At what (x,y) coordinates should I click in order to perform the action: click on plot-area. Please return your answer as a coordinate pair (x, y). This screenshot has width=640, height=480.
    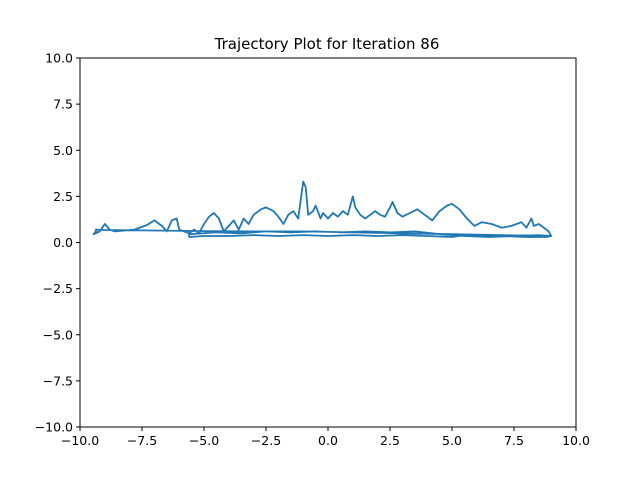
    Looking at the image, I should click on (322, 209).